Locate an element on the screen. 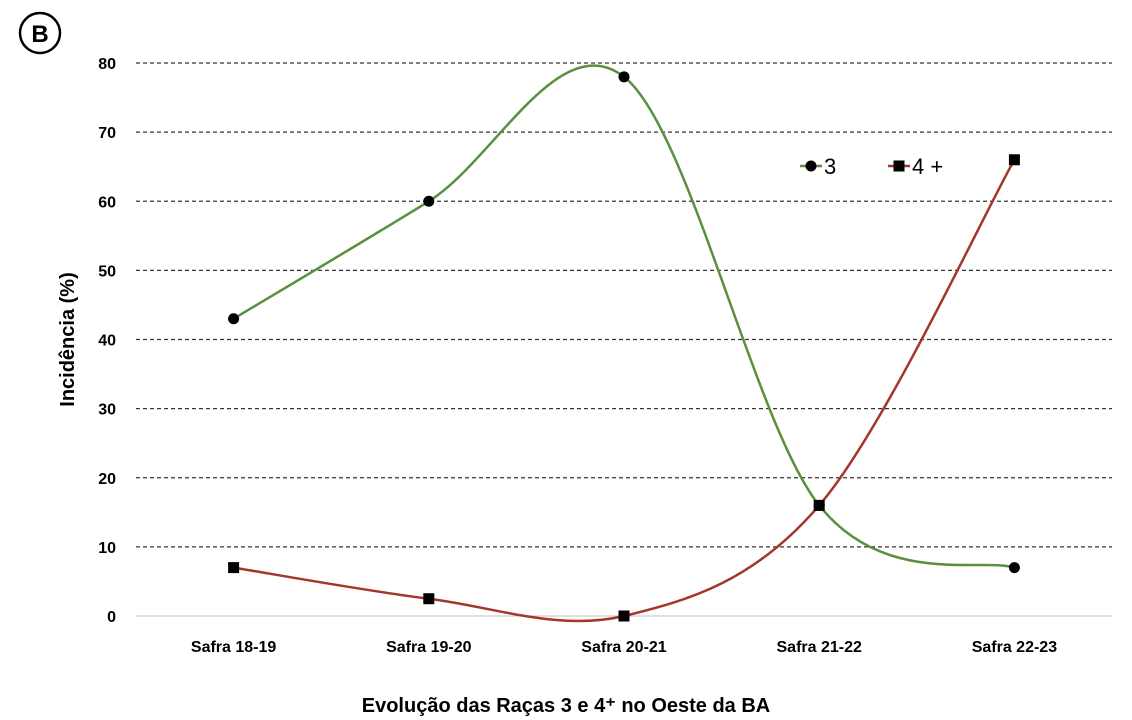  legend-label-1: 4 + is located at coordinates (927, 166).